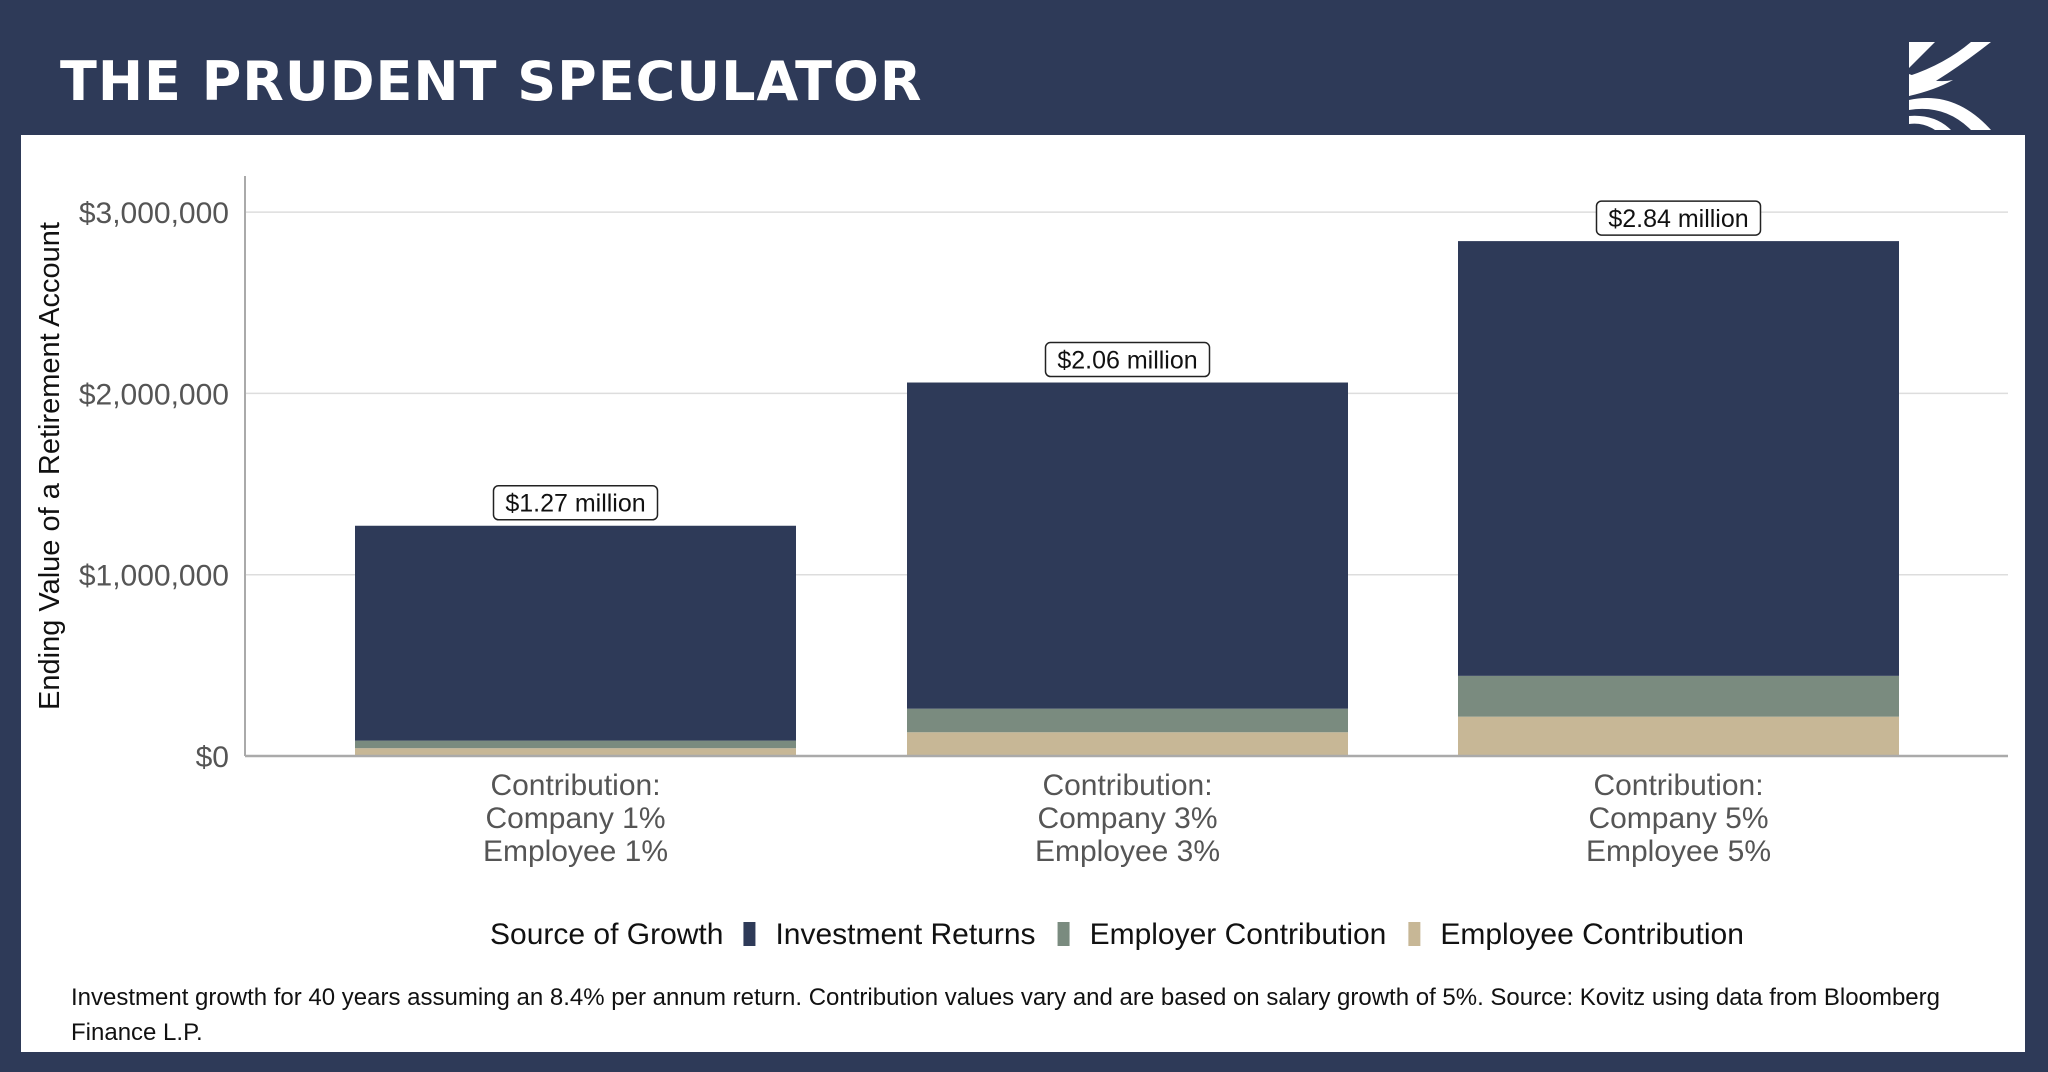 This screenshot has height=1072, width=2048. I want to click on y-tick-label: $2,000,000, so click(154, 394).